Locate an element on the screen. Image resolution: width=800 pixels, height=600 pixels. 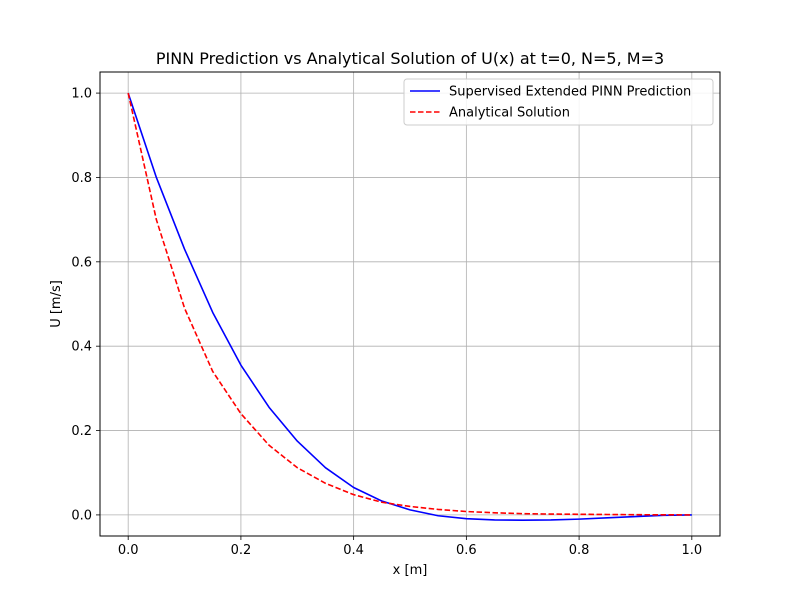
y-axis-label: U [m/s] is located at coordinates (56, 304).